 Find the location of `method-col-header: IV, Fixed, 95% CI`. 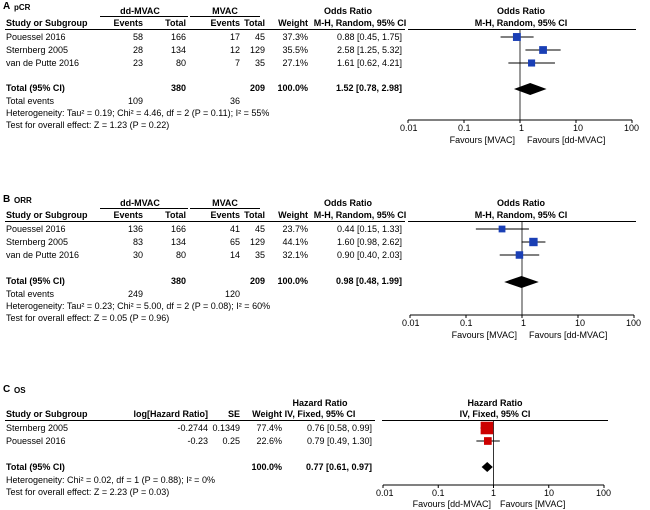

method-col-header: IV, Fixed, 95% CI is located at coordinates (320, 414).